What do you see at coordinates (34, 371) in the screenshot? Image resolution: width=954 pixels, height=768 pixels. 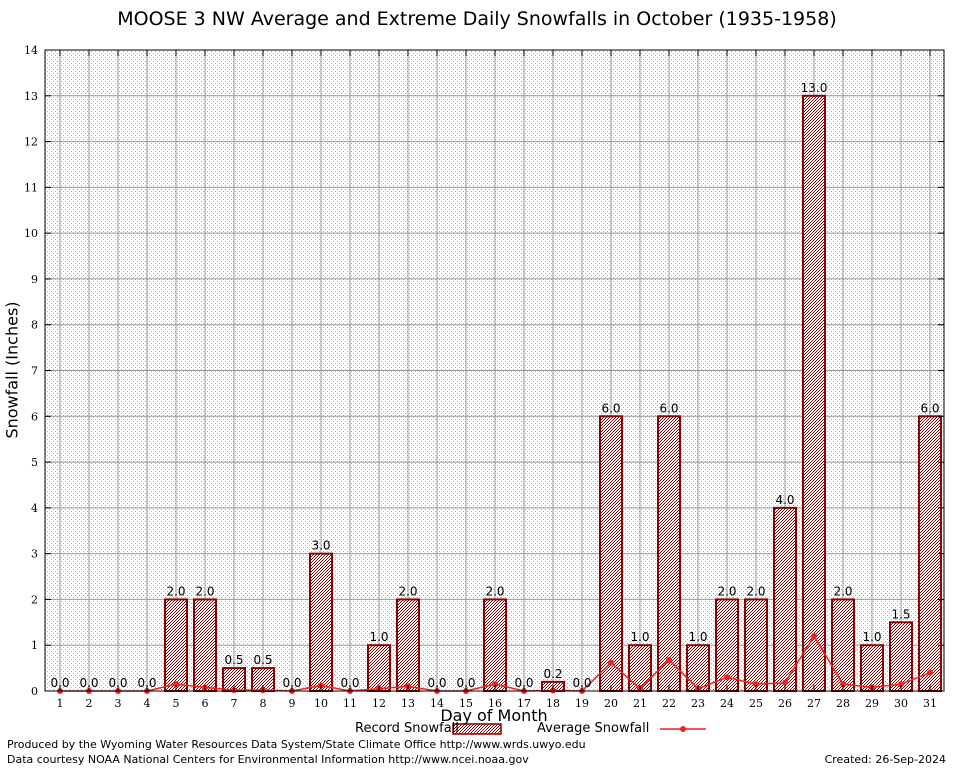 I see `y-tick-label: 7` at bounding box center [34, 371].